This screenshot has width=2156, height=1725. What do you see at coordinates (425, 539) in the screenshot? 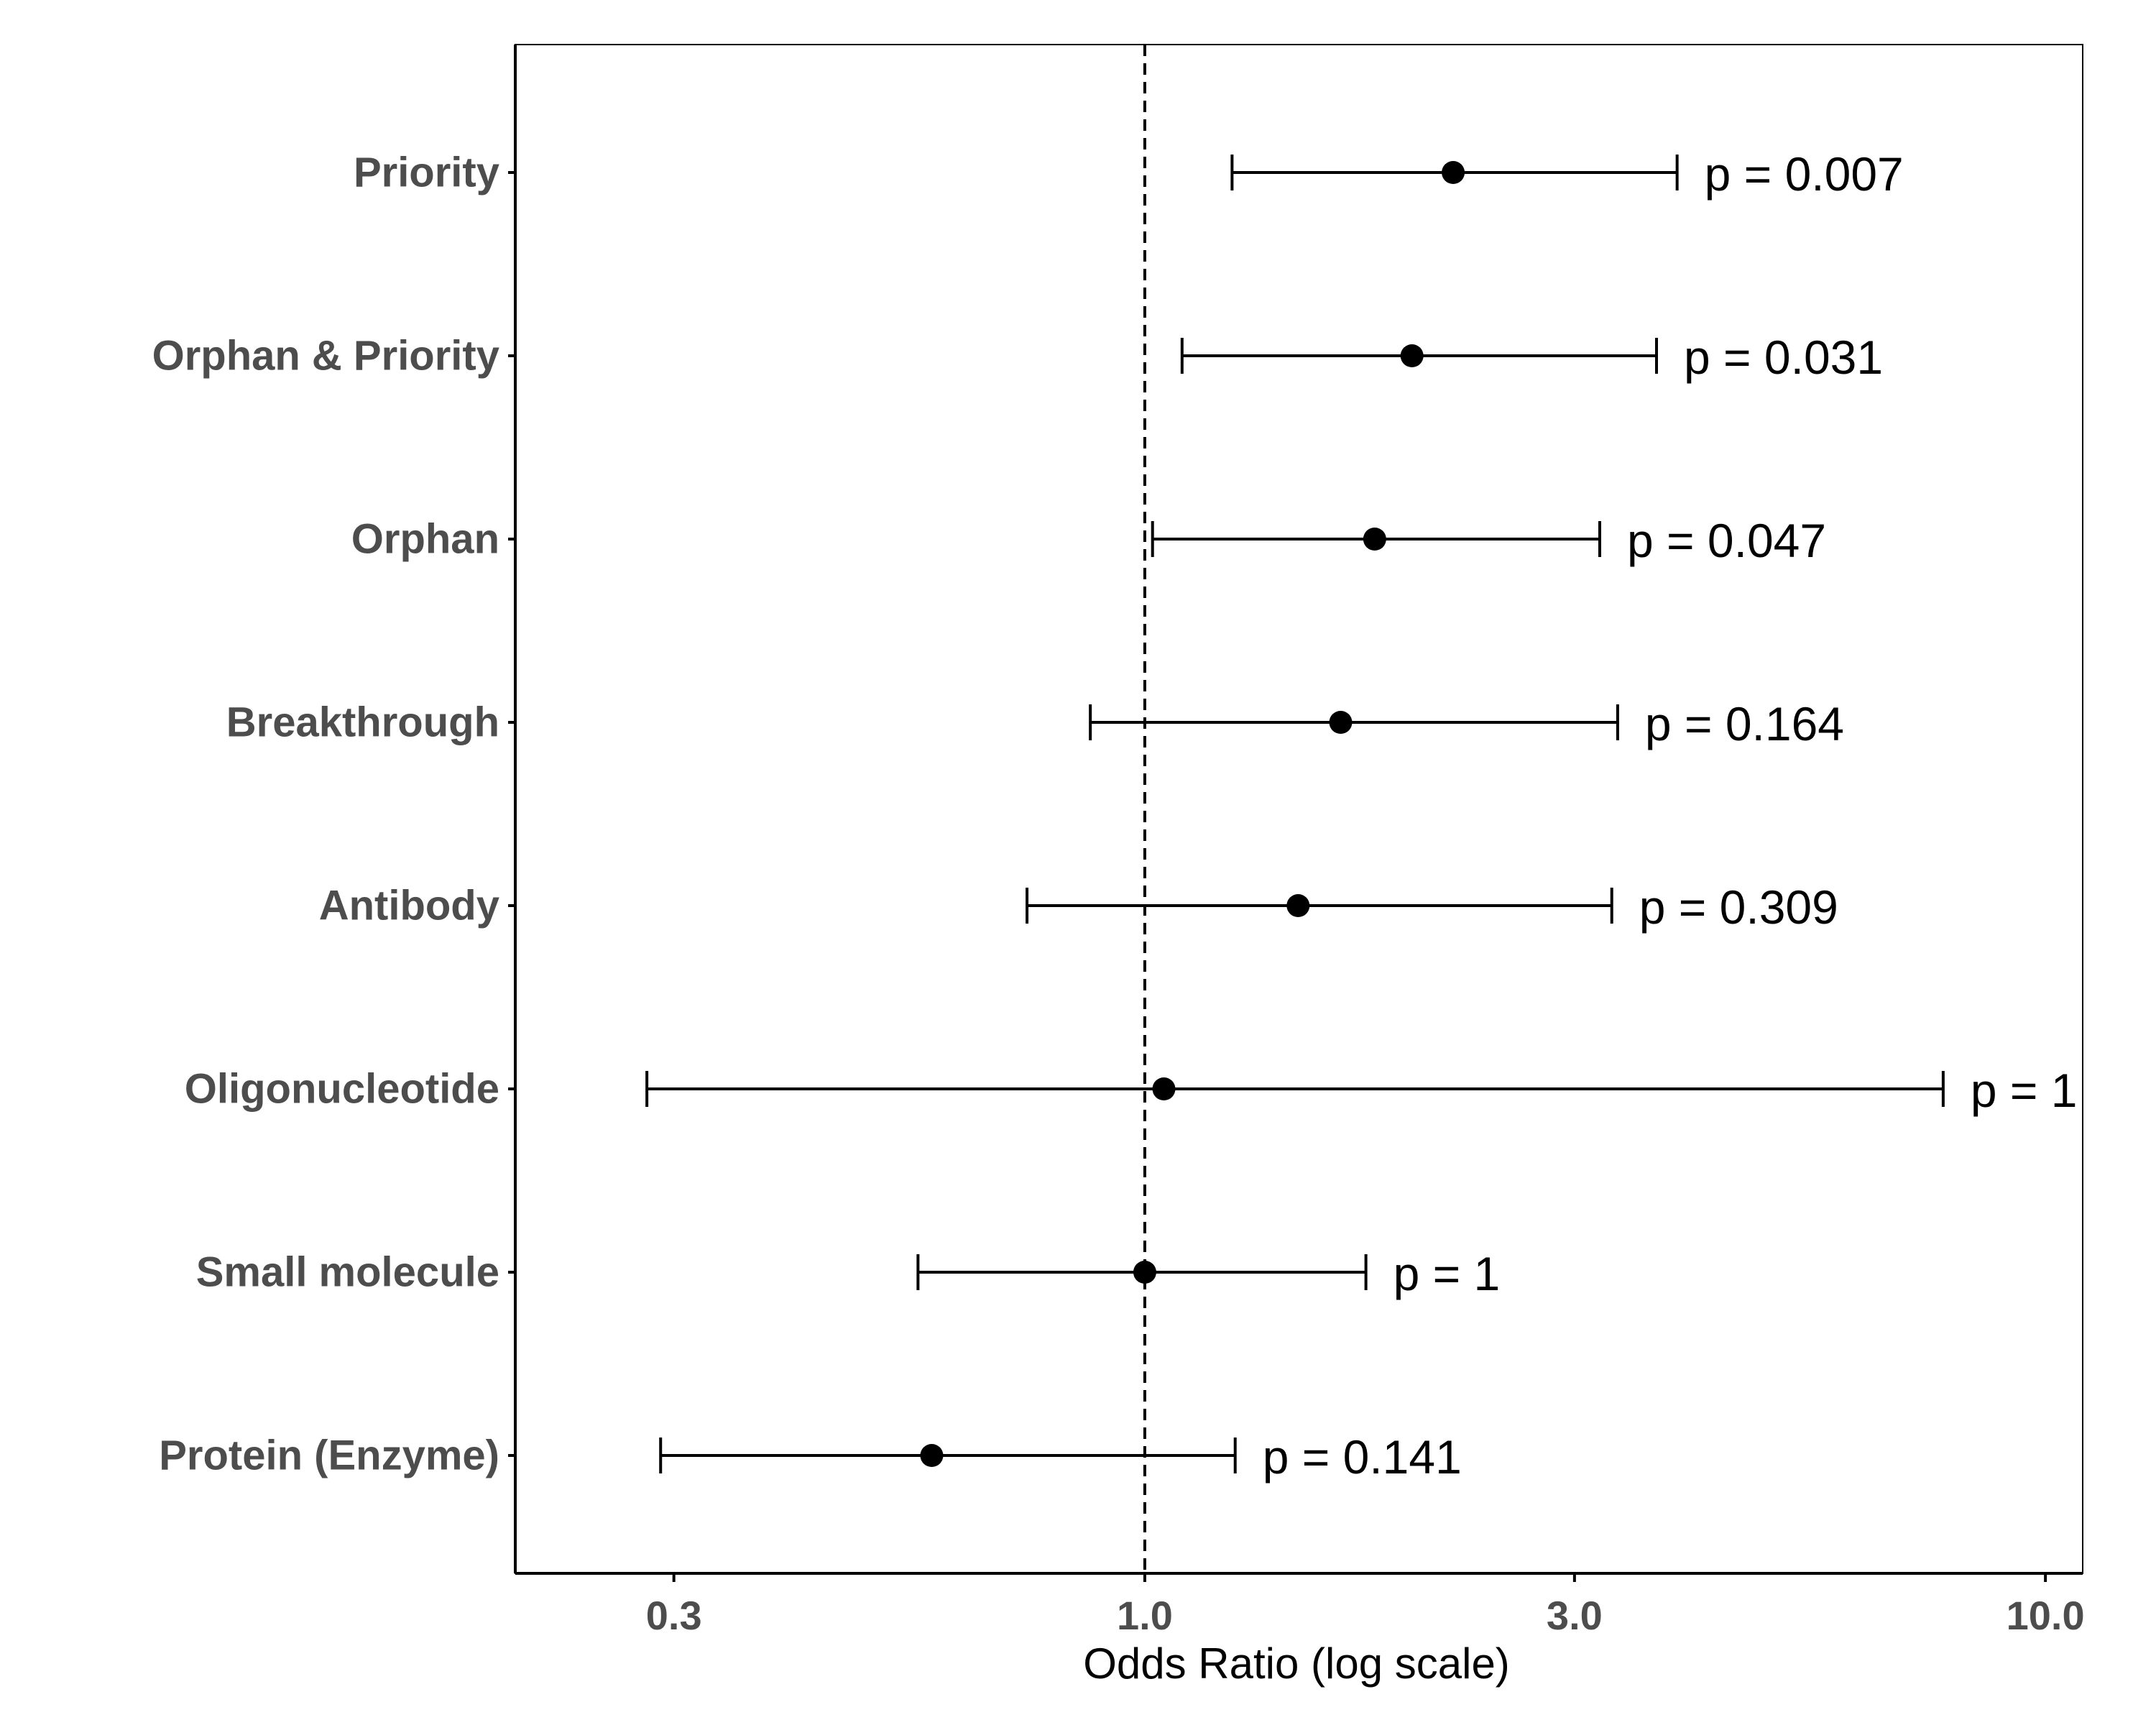
I see `y-tick-label: Orphan` at bounding box center [425, 539].